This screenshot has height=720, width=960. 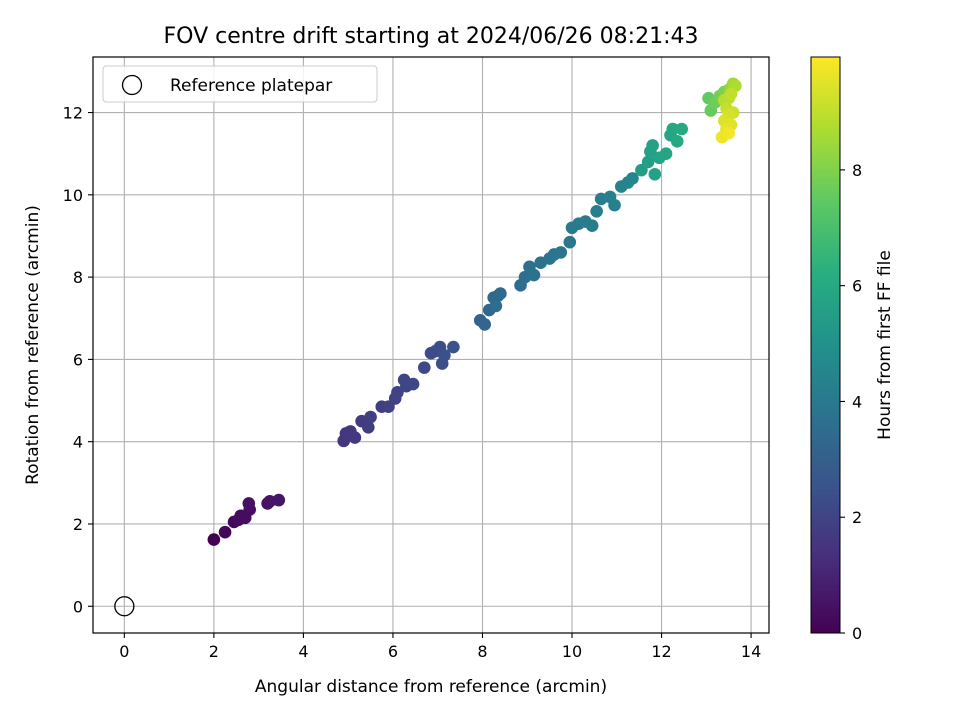 I want to click on colorbar: 0 2 4 6 8 Hours from first FF file, so click(x=852, y=349).